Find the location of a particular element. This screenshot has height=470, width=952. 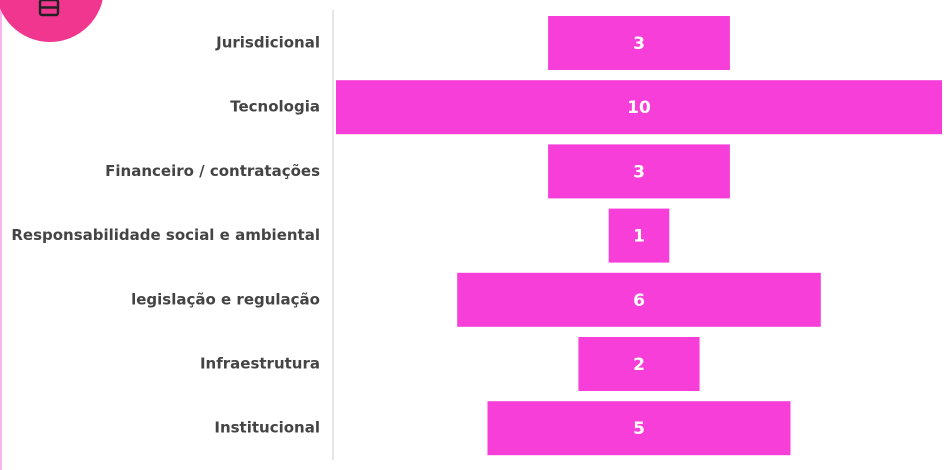

category-label: Responsabilidade social e ambiental is located at coordinates (165, 235).